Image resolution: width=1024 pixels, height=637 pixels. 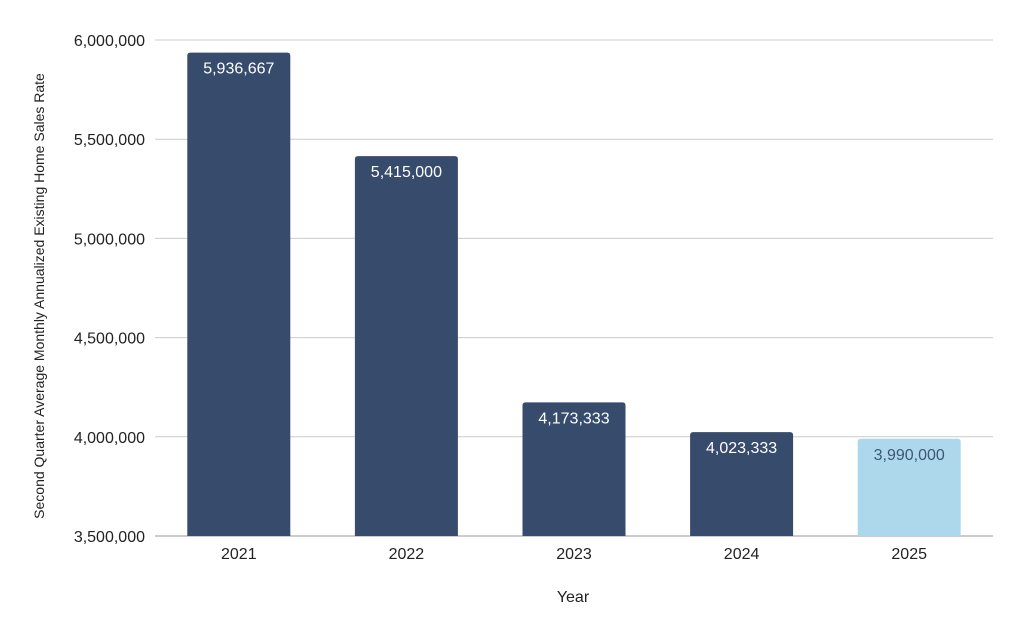 I want to click on bar-2024, so click(x=742, y=484).